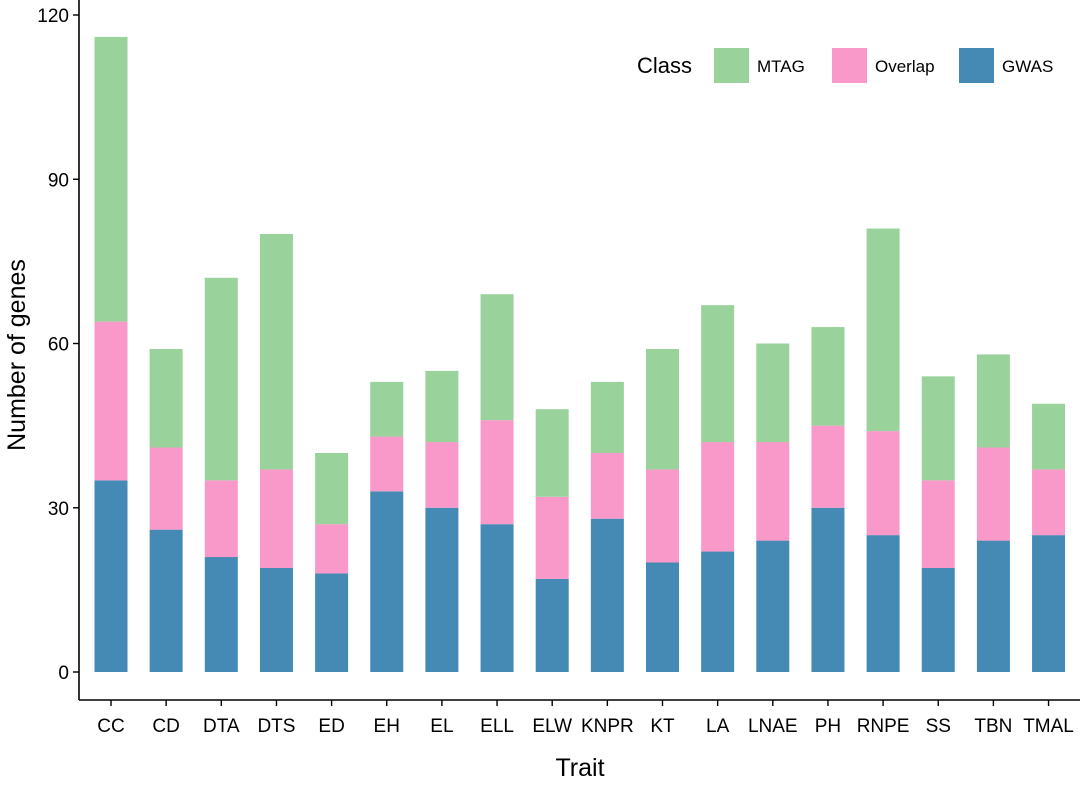  What do you see at coordinates (1048, 726) in the screenshot?
I see `x-tick-label-tmal: TMAL` at bounding box center [1048, 726].